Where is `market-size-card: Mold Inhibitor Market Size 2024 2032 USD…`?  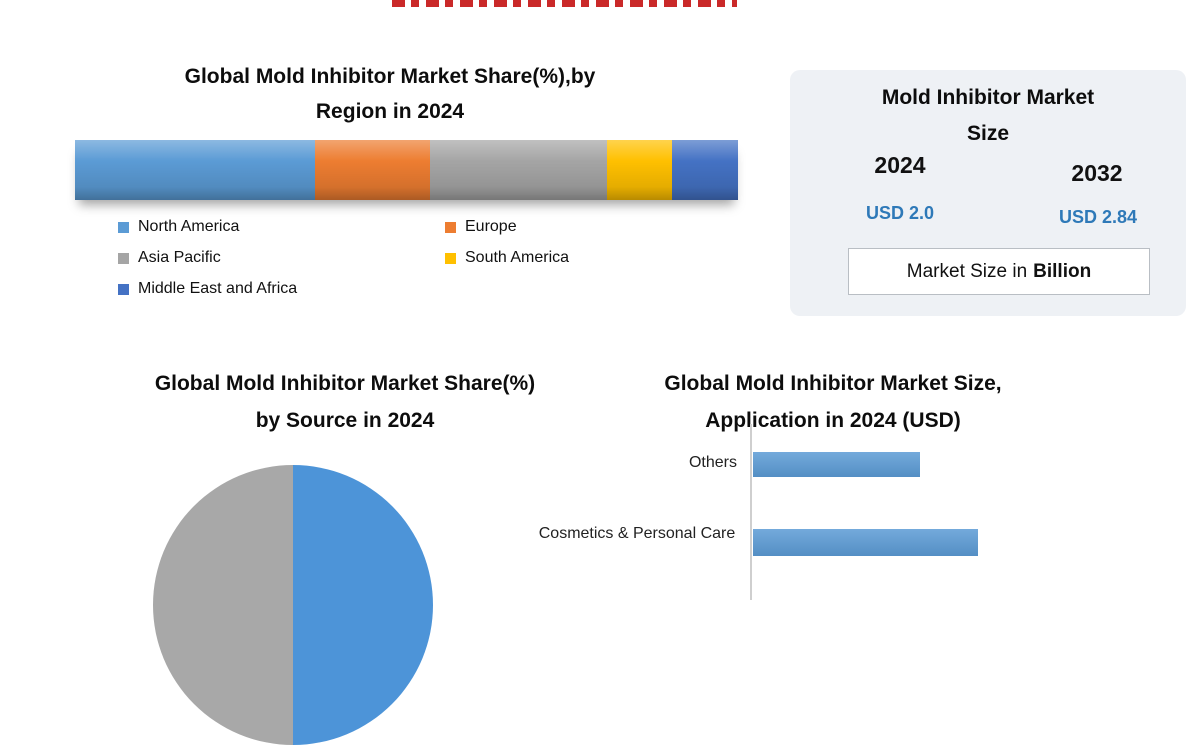
market-size-card: Mold Inhibitor Market Size 2024 2032 USD… is located at coordinates (988, 193).